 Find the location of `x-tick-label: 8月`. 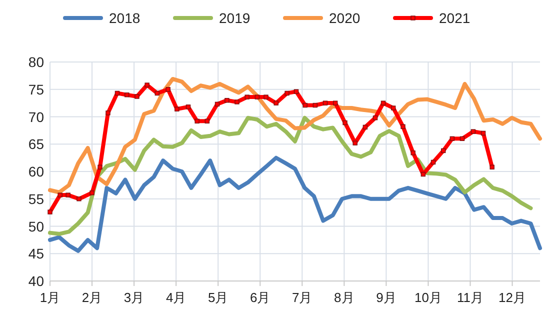

x-tick-label: 8月 is located at coordinates (344, 297).